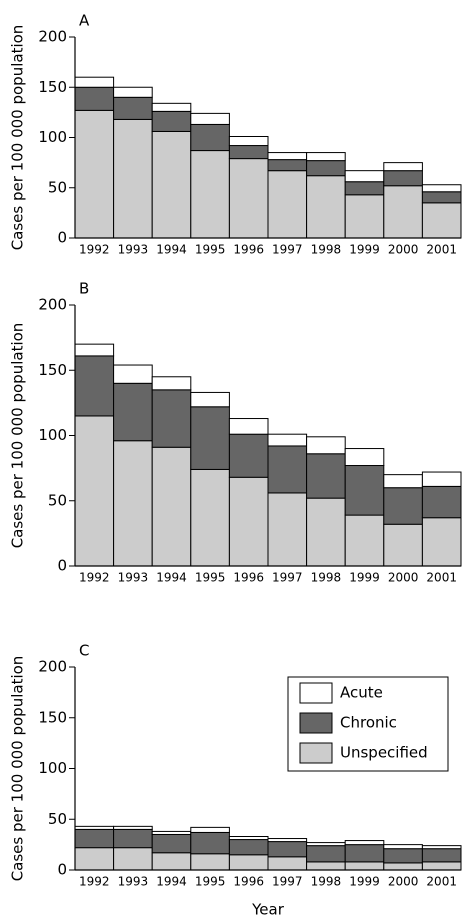  Describe the element at coordinates (268, 910) in the screenshot. I see `x-axis-label: Year` at that location.